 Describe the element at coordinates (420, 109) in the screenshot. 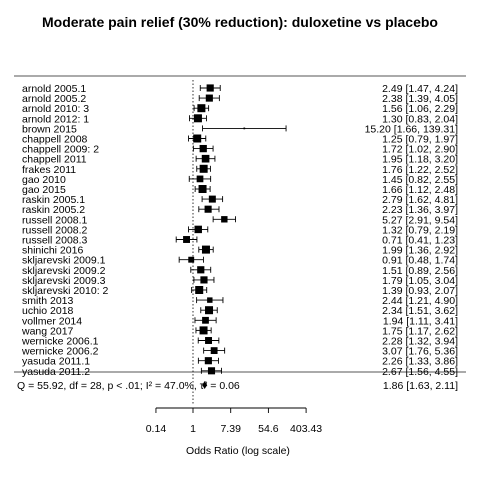

I see `effect-estimate: 1.56 [1.06, 2.29]` at that location.